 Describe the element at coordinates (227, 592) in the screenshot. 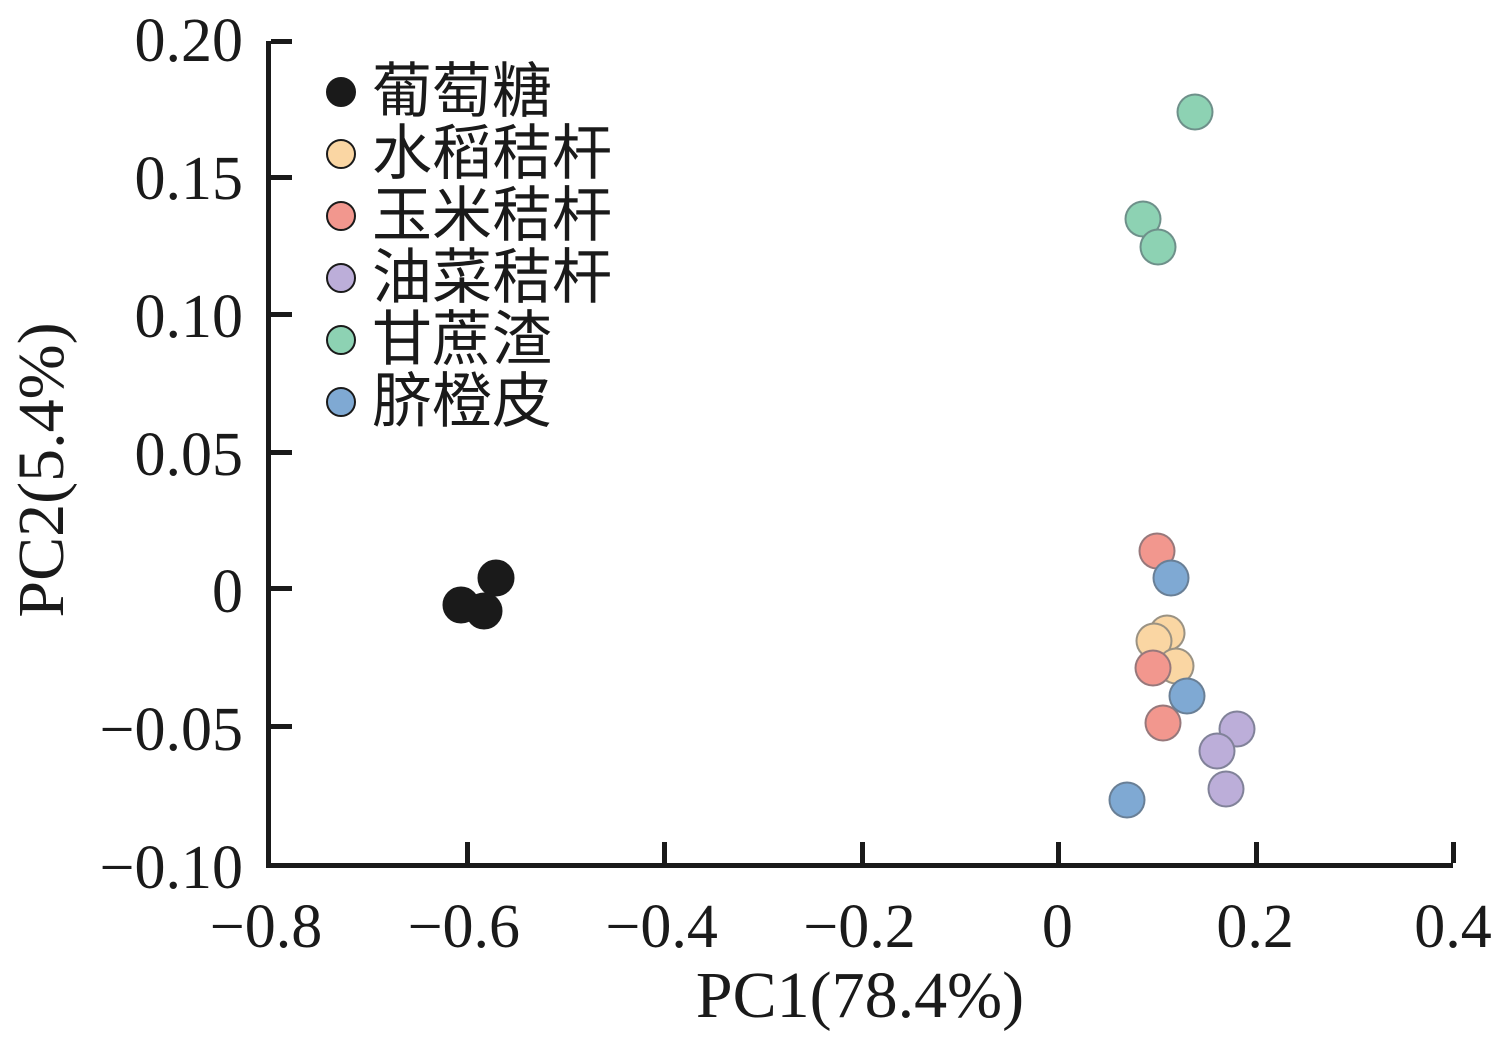

I see `y-tick-label-0: 0` at that location.